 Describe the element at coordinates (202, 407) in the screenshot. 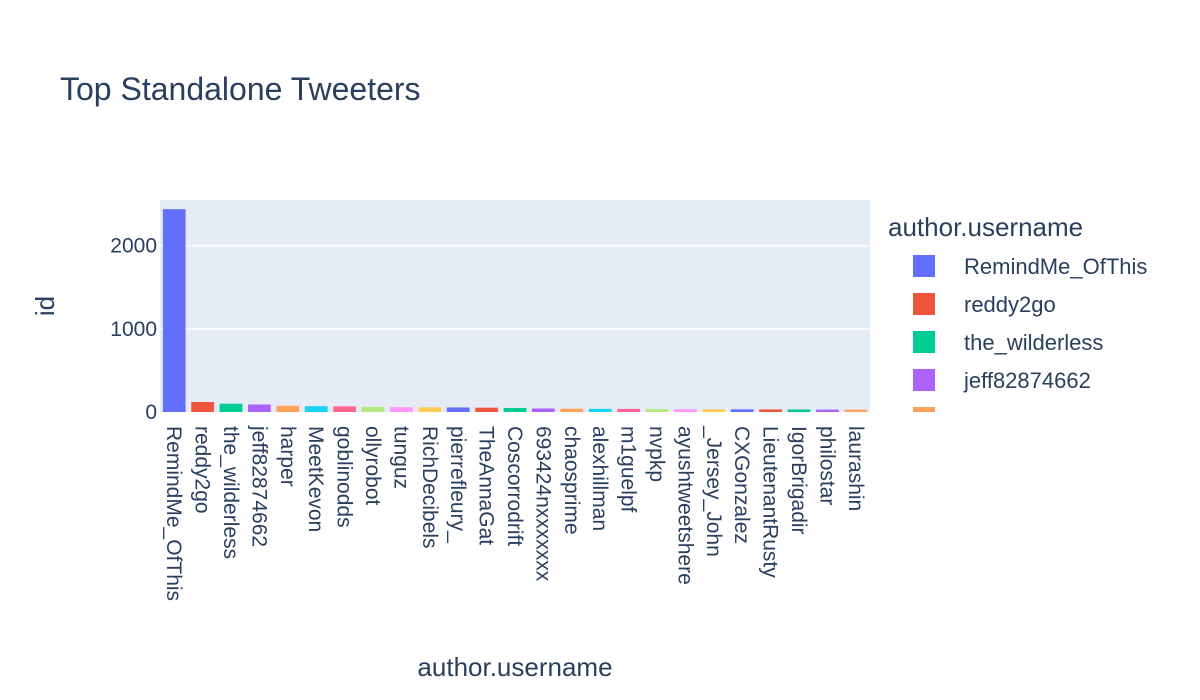

I see `bar-reddy2go` at that location.